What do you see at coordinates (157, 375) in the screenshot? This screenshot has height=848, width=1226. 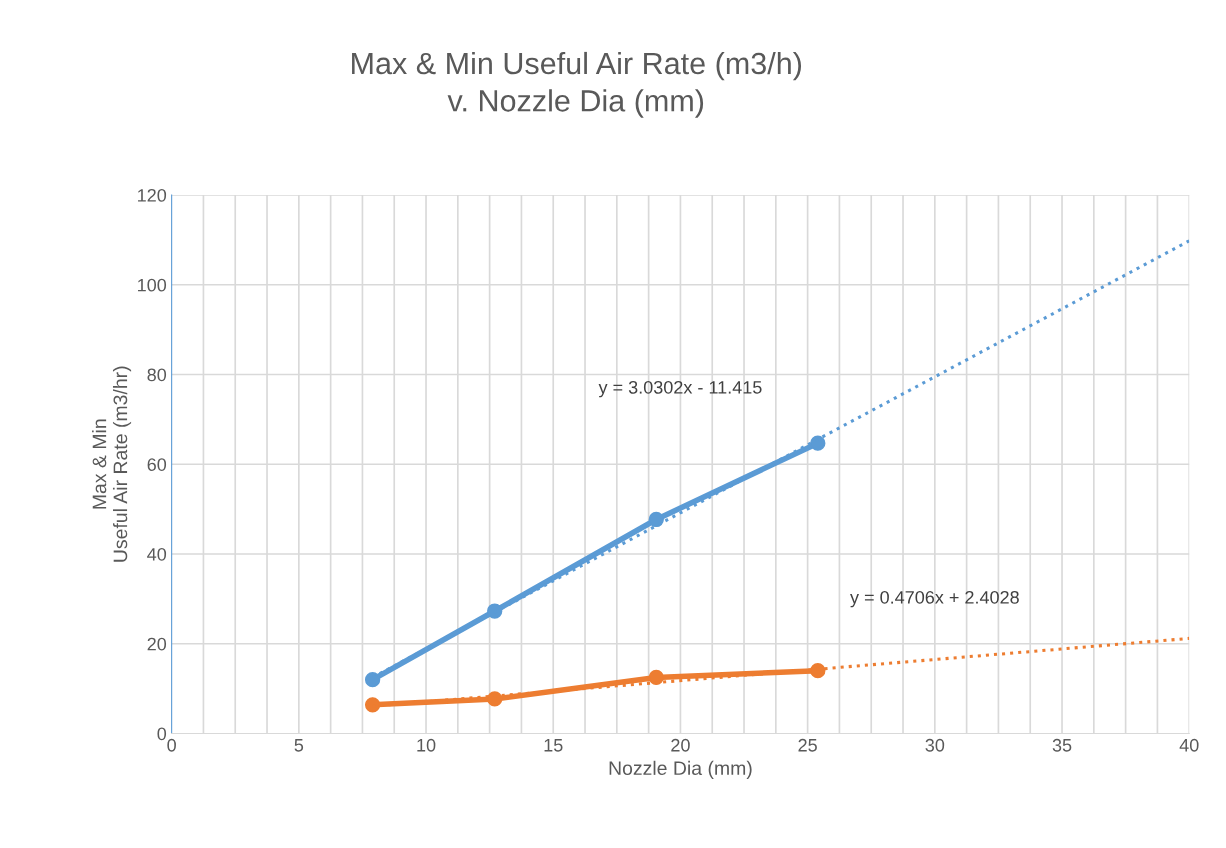 I see `y-tick-label: 80` at bounding box center [157, 375].